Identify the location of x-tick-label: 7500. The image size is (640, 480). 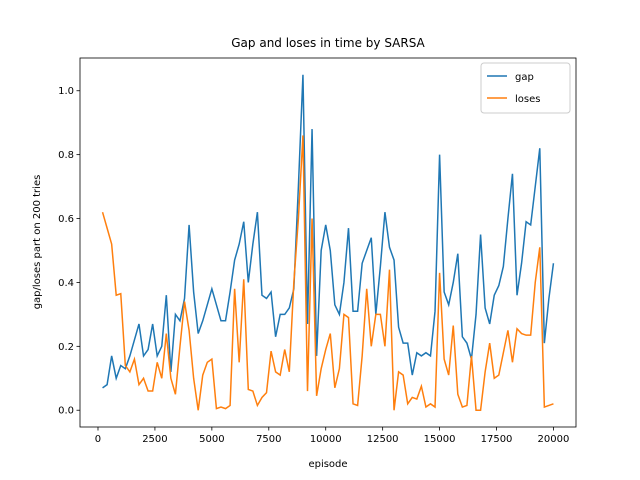
(268, 439).